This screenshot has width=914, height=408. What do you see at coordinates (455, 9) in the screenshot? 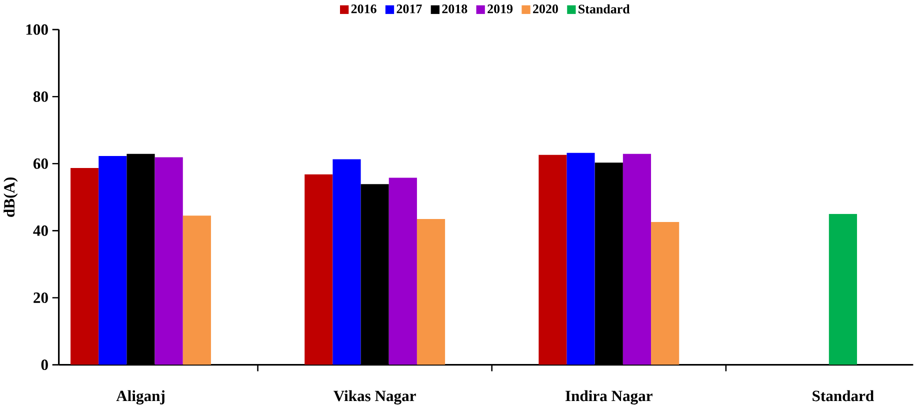
I see `legend-label: 2018` at bounding box center [455, 9].